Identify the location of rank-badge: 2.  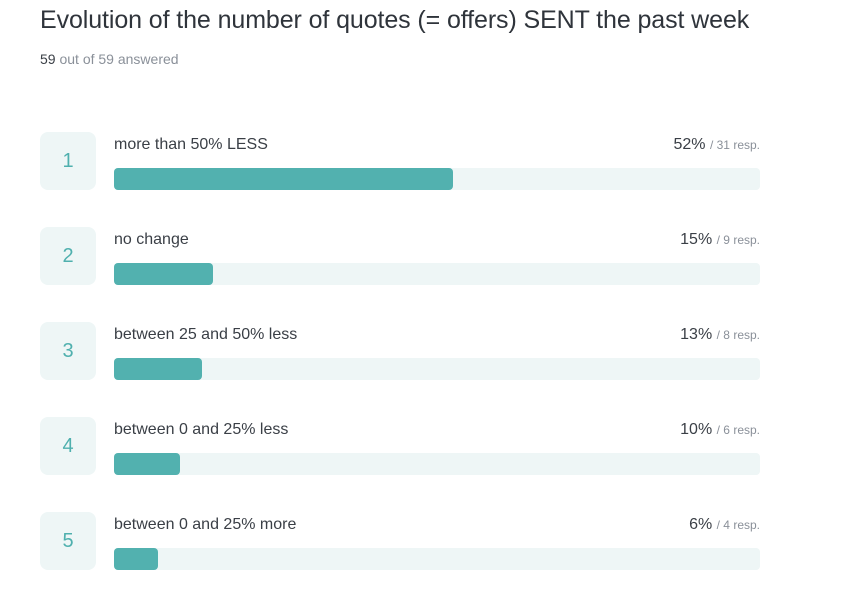
(68, 256).